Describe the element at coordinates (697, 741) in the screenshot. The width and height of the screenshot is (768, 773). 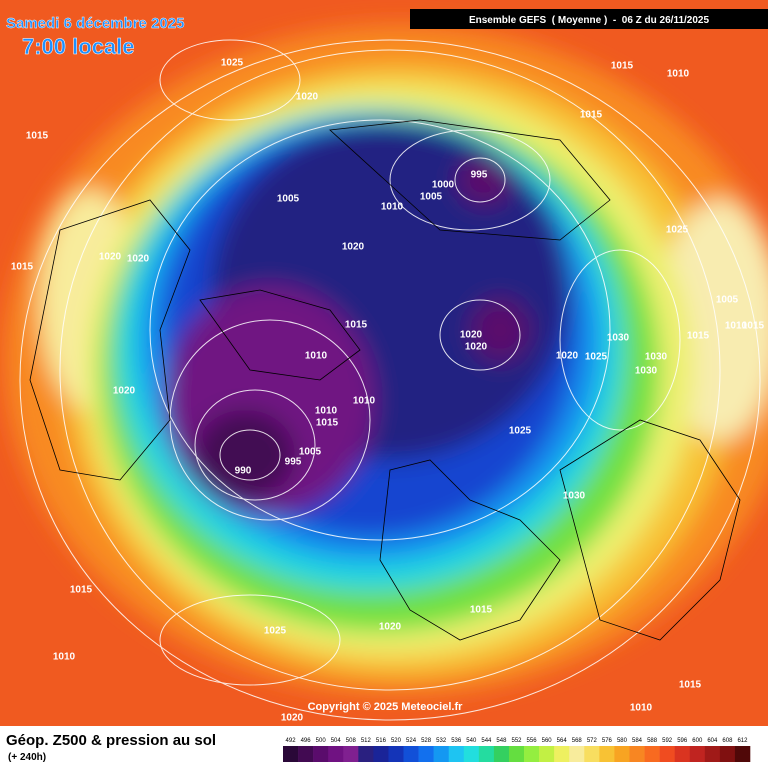
I see `colorbar-label: 600` at that location.